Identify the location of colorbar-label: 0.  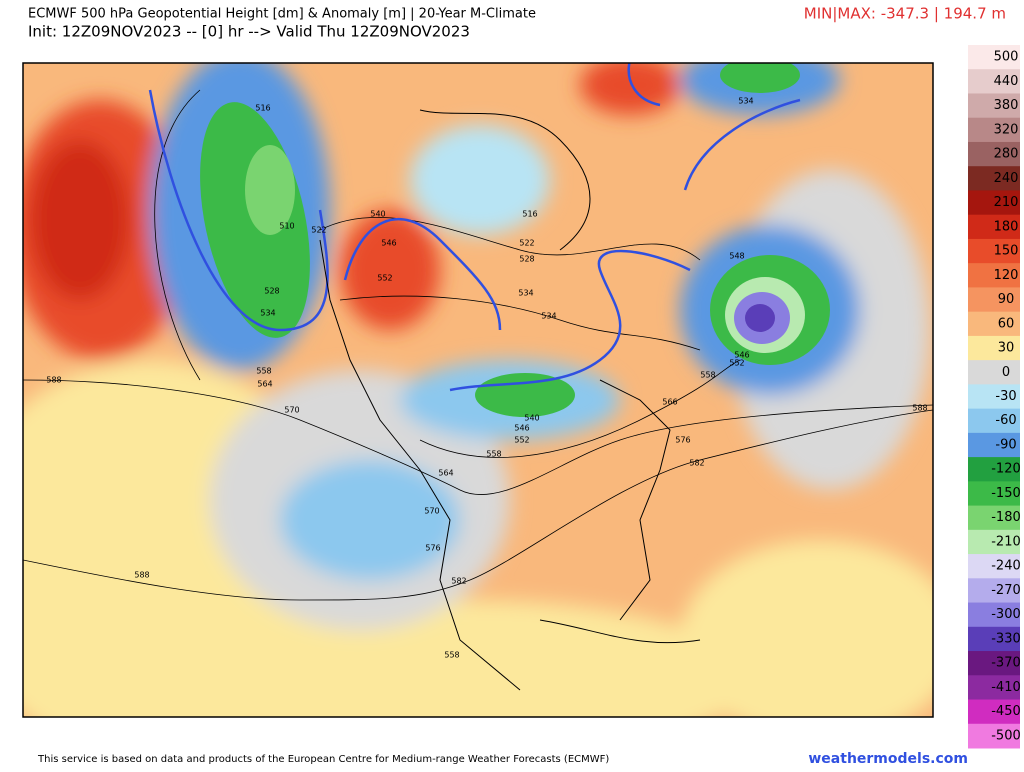
(1006, 372).